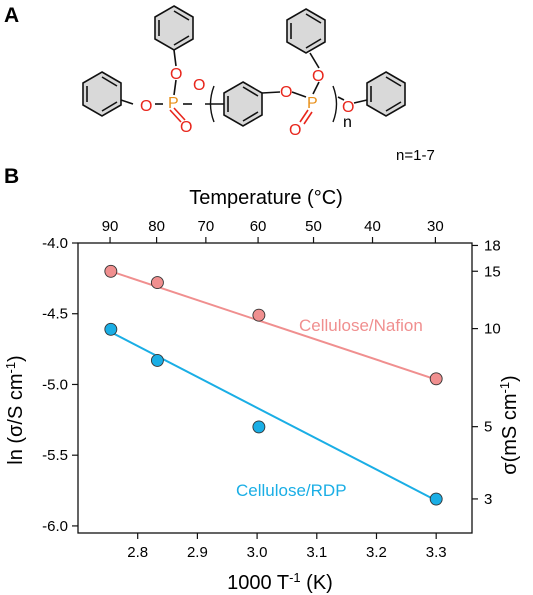 Image resolution: width=533 pixels, height=595 pixels. Describe the element at coordinates (291, 490) in the screenshot. I see `series-label-rdp: Cellulose/RDP` at that location.